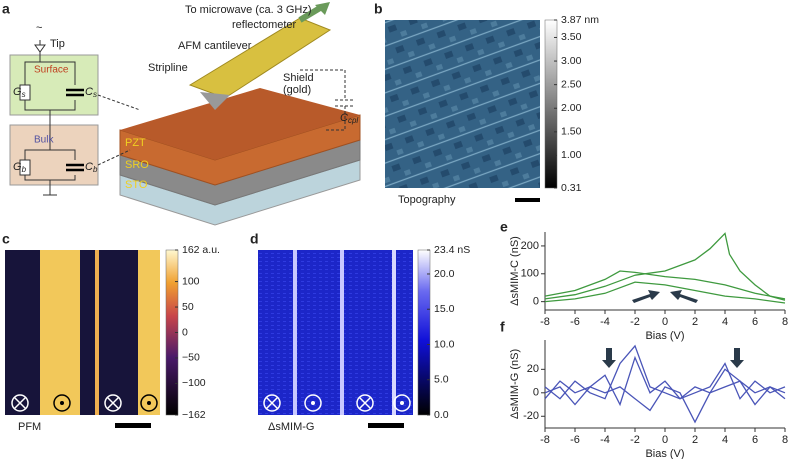 The image size is (788, 459). Describe the element at coordinates (6, 239) in the screenshot. I see `panel-label: c` at that location.